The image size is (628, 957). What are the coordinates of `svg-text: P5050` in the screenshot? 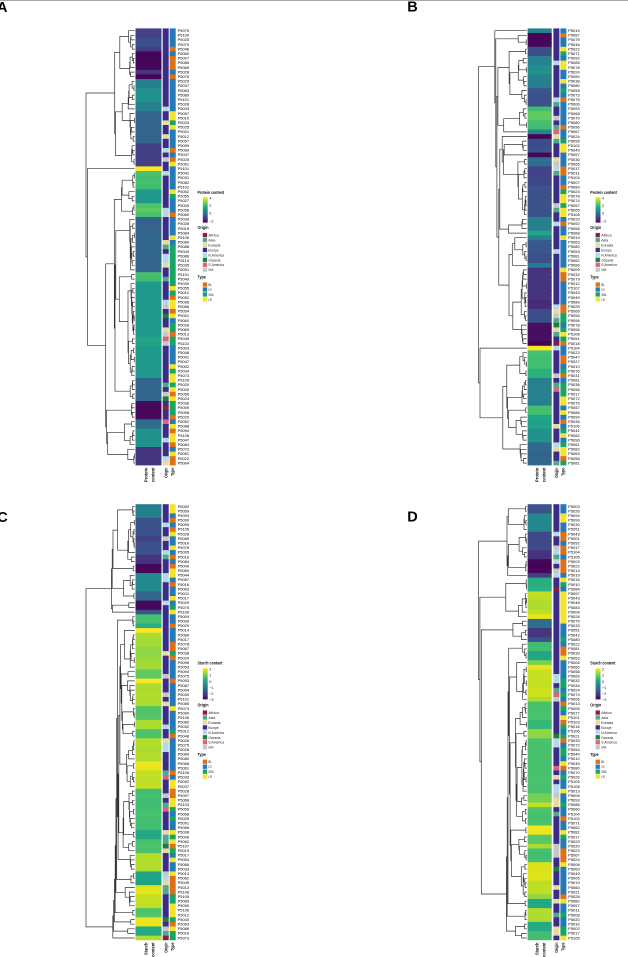 It's located at (574, 76).